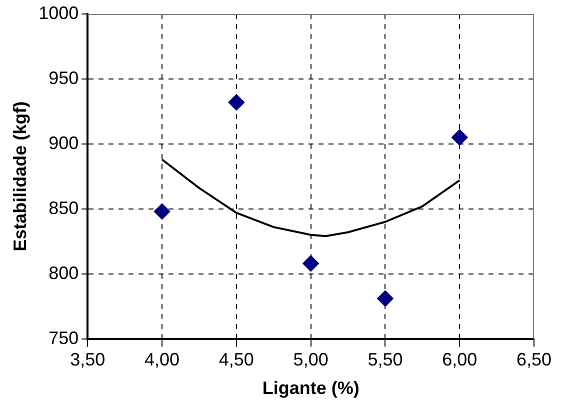 The height and width of the screenshot is (408, 566). What do you see at coordinates (58, 12) in the screenshot?
I see `y-tick-label: 1000` at bounding box center [58, 12].